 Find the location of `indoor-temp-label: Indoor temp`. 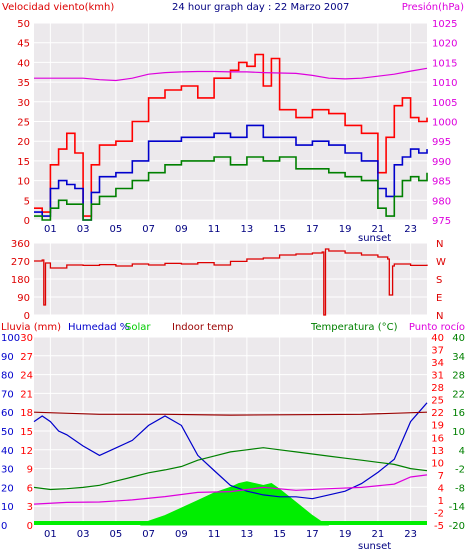

indoor-temp-label: Indoor temp is located at coordinates (202, 327).